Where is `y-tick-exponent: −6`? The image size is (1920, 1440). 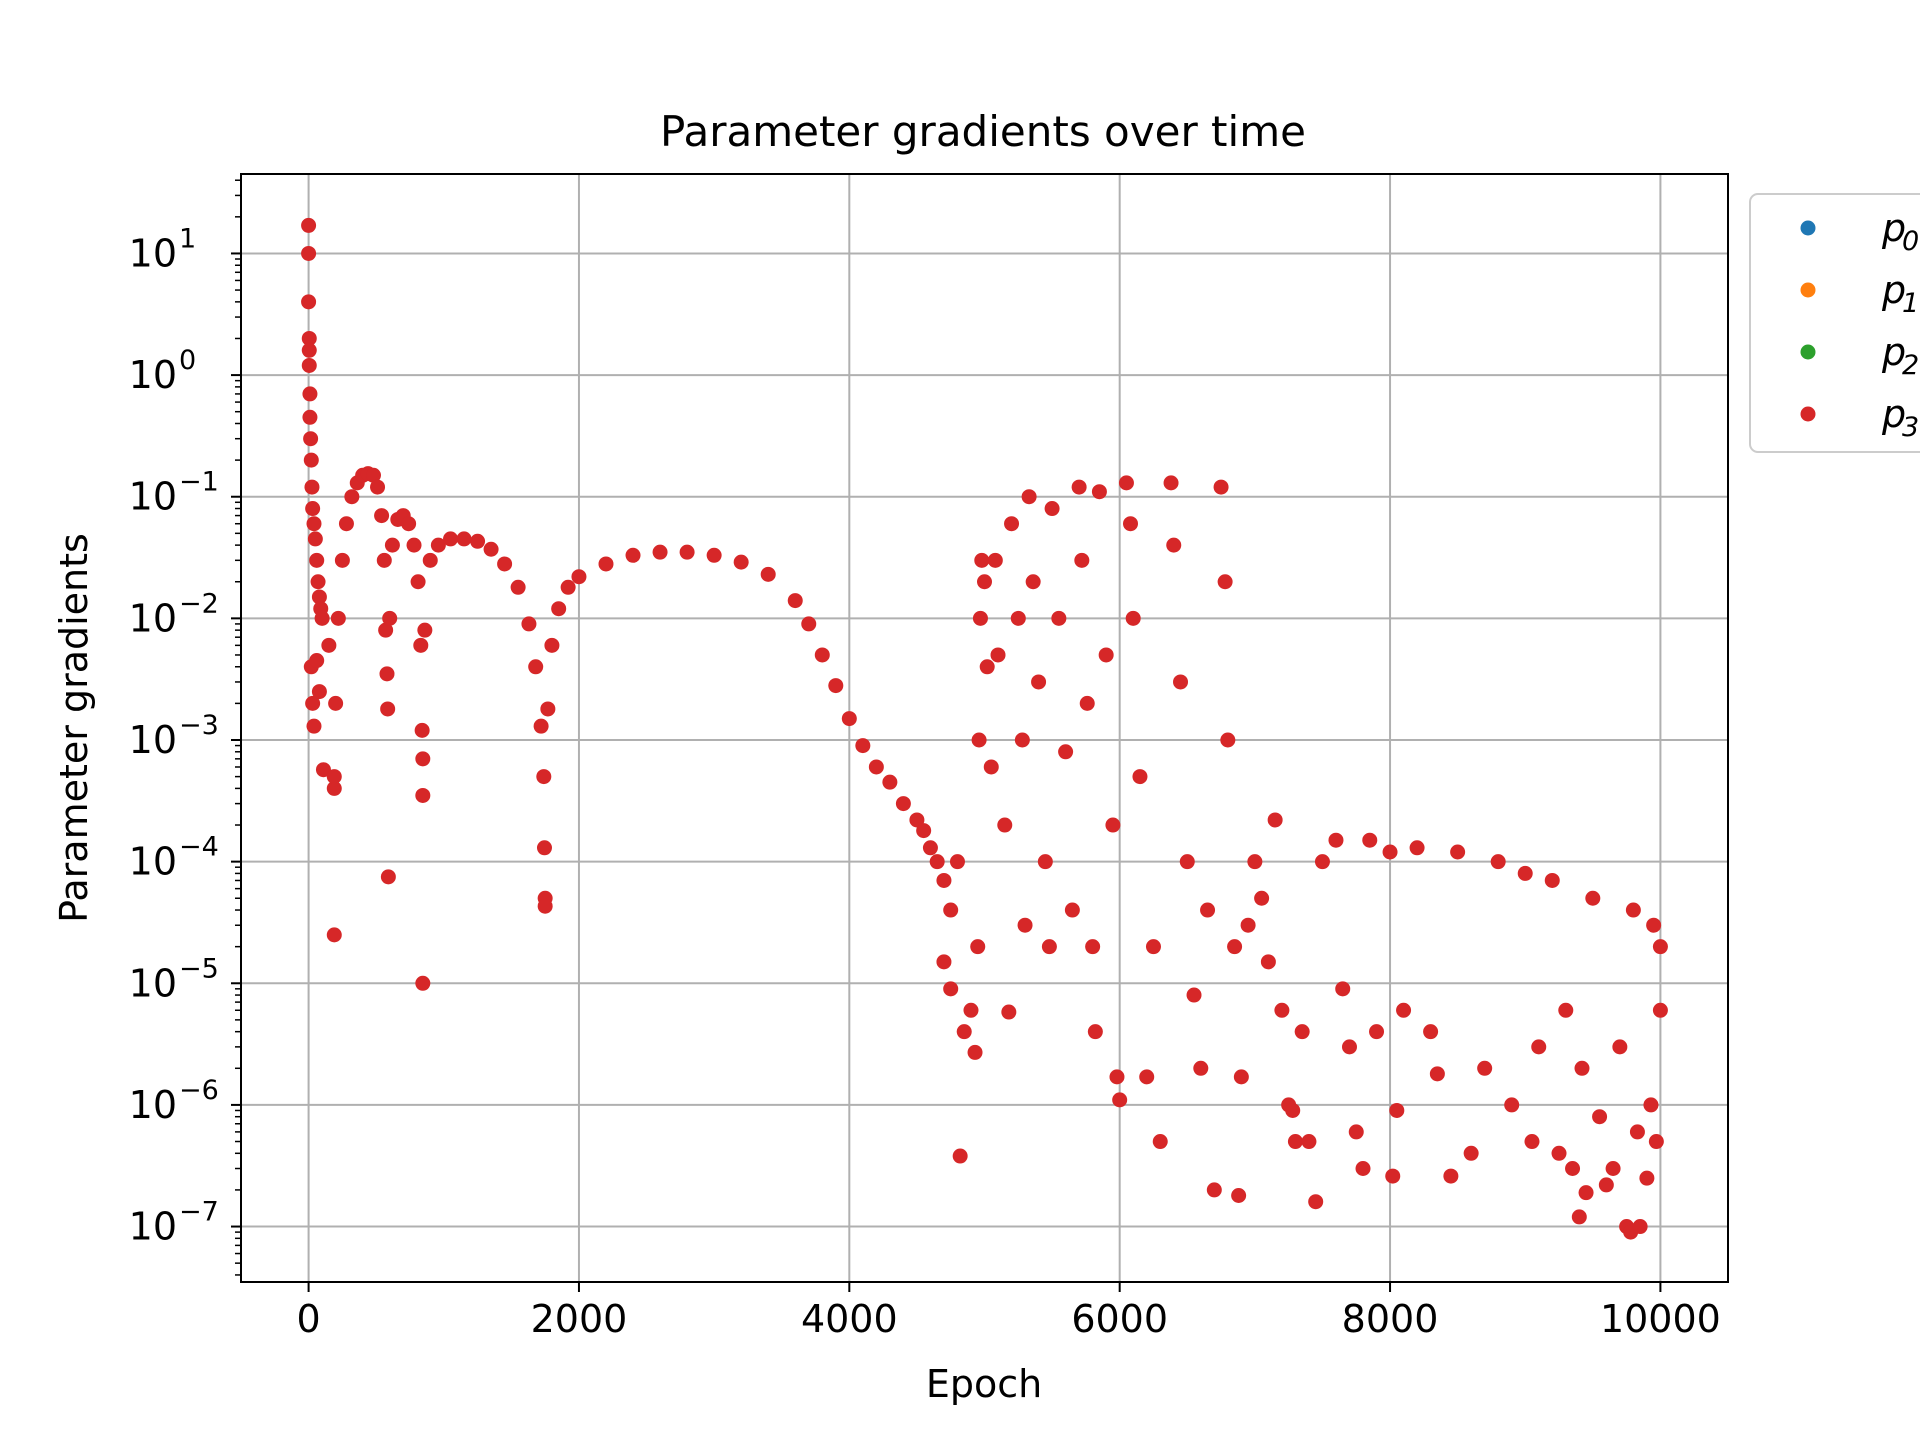 y-tick-exponent: −6 is located at coordinates (199, 1090).